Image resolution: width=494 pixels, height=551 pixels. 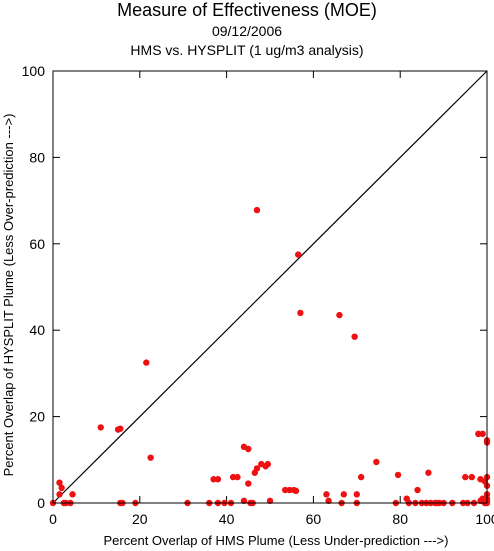 I want to click on x-tick-label: 40, so click(x=227, y=519).